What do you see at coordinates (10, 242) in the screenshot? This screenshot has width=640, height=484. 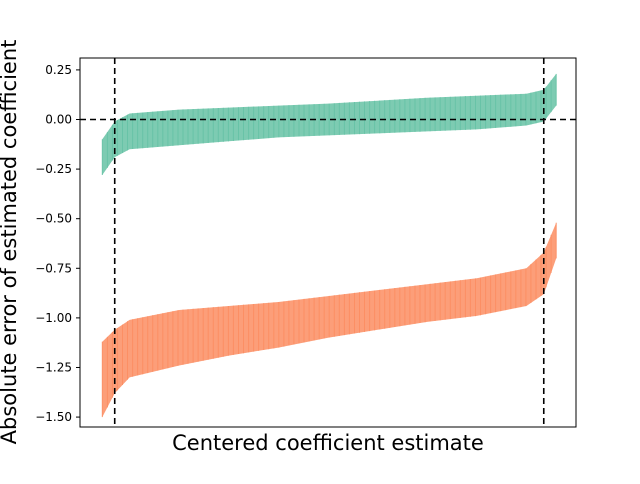 I see `y-axis-label: Absolute error of estimated coefficient` at bounding box center [10, 242].